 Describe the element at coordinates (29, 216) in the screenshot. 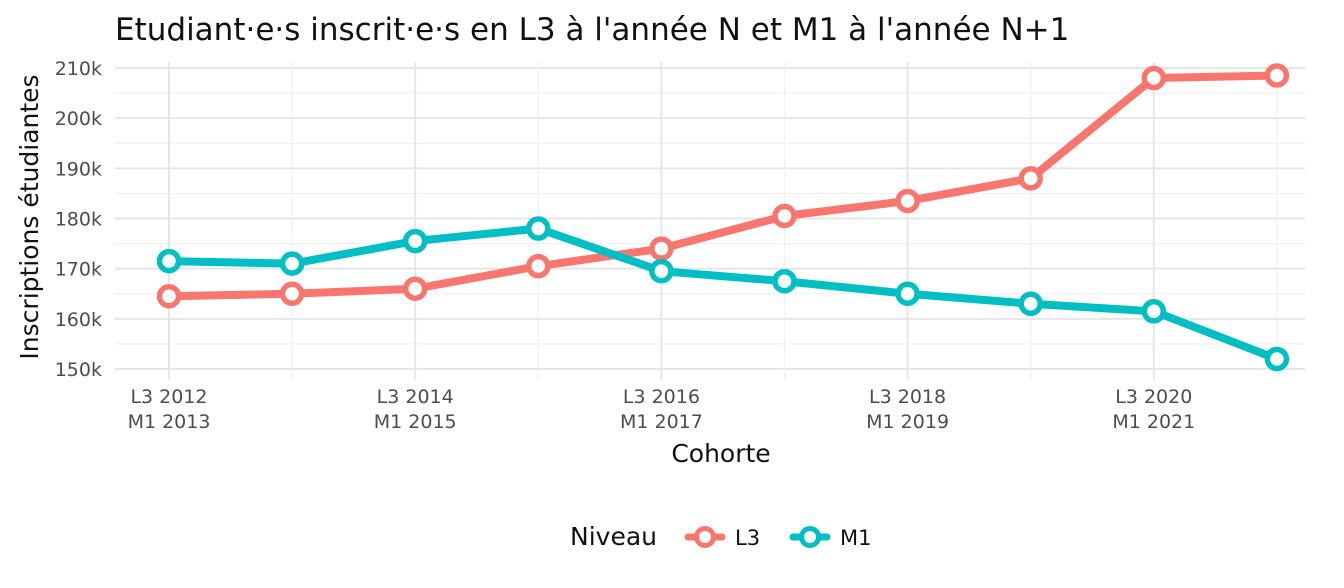

I see `y-axis-title: Inscriptions étudiantes` at that location.